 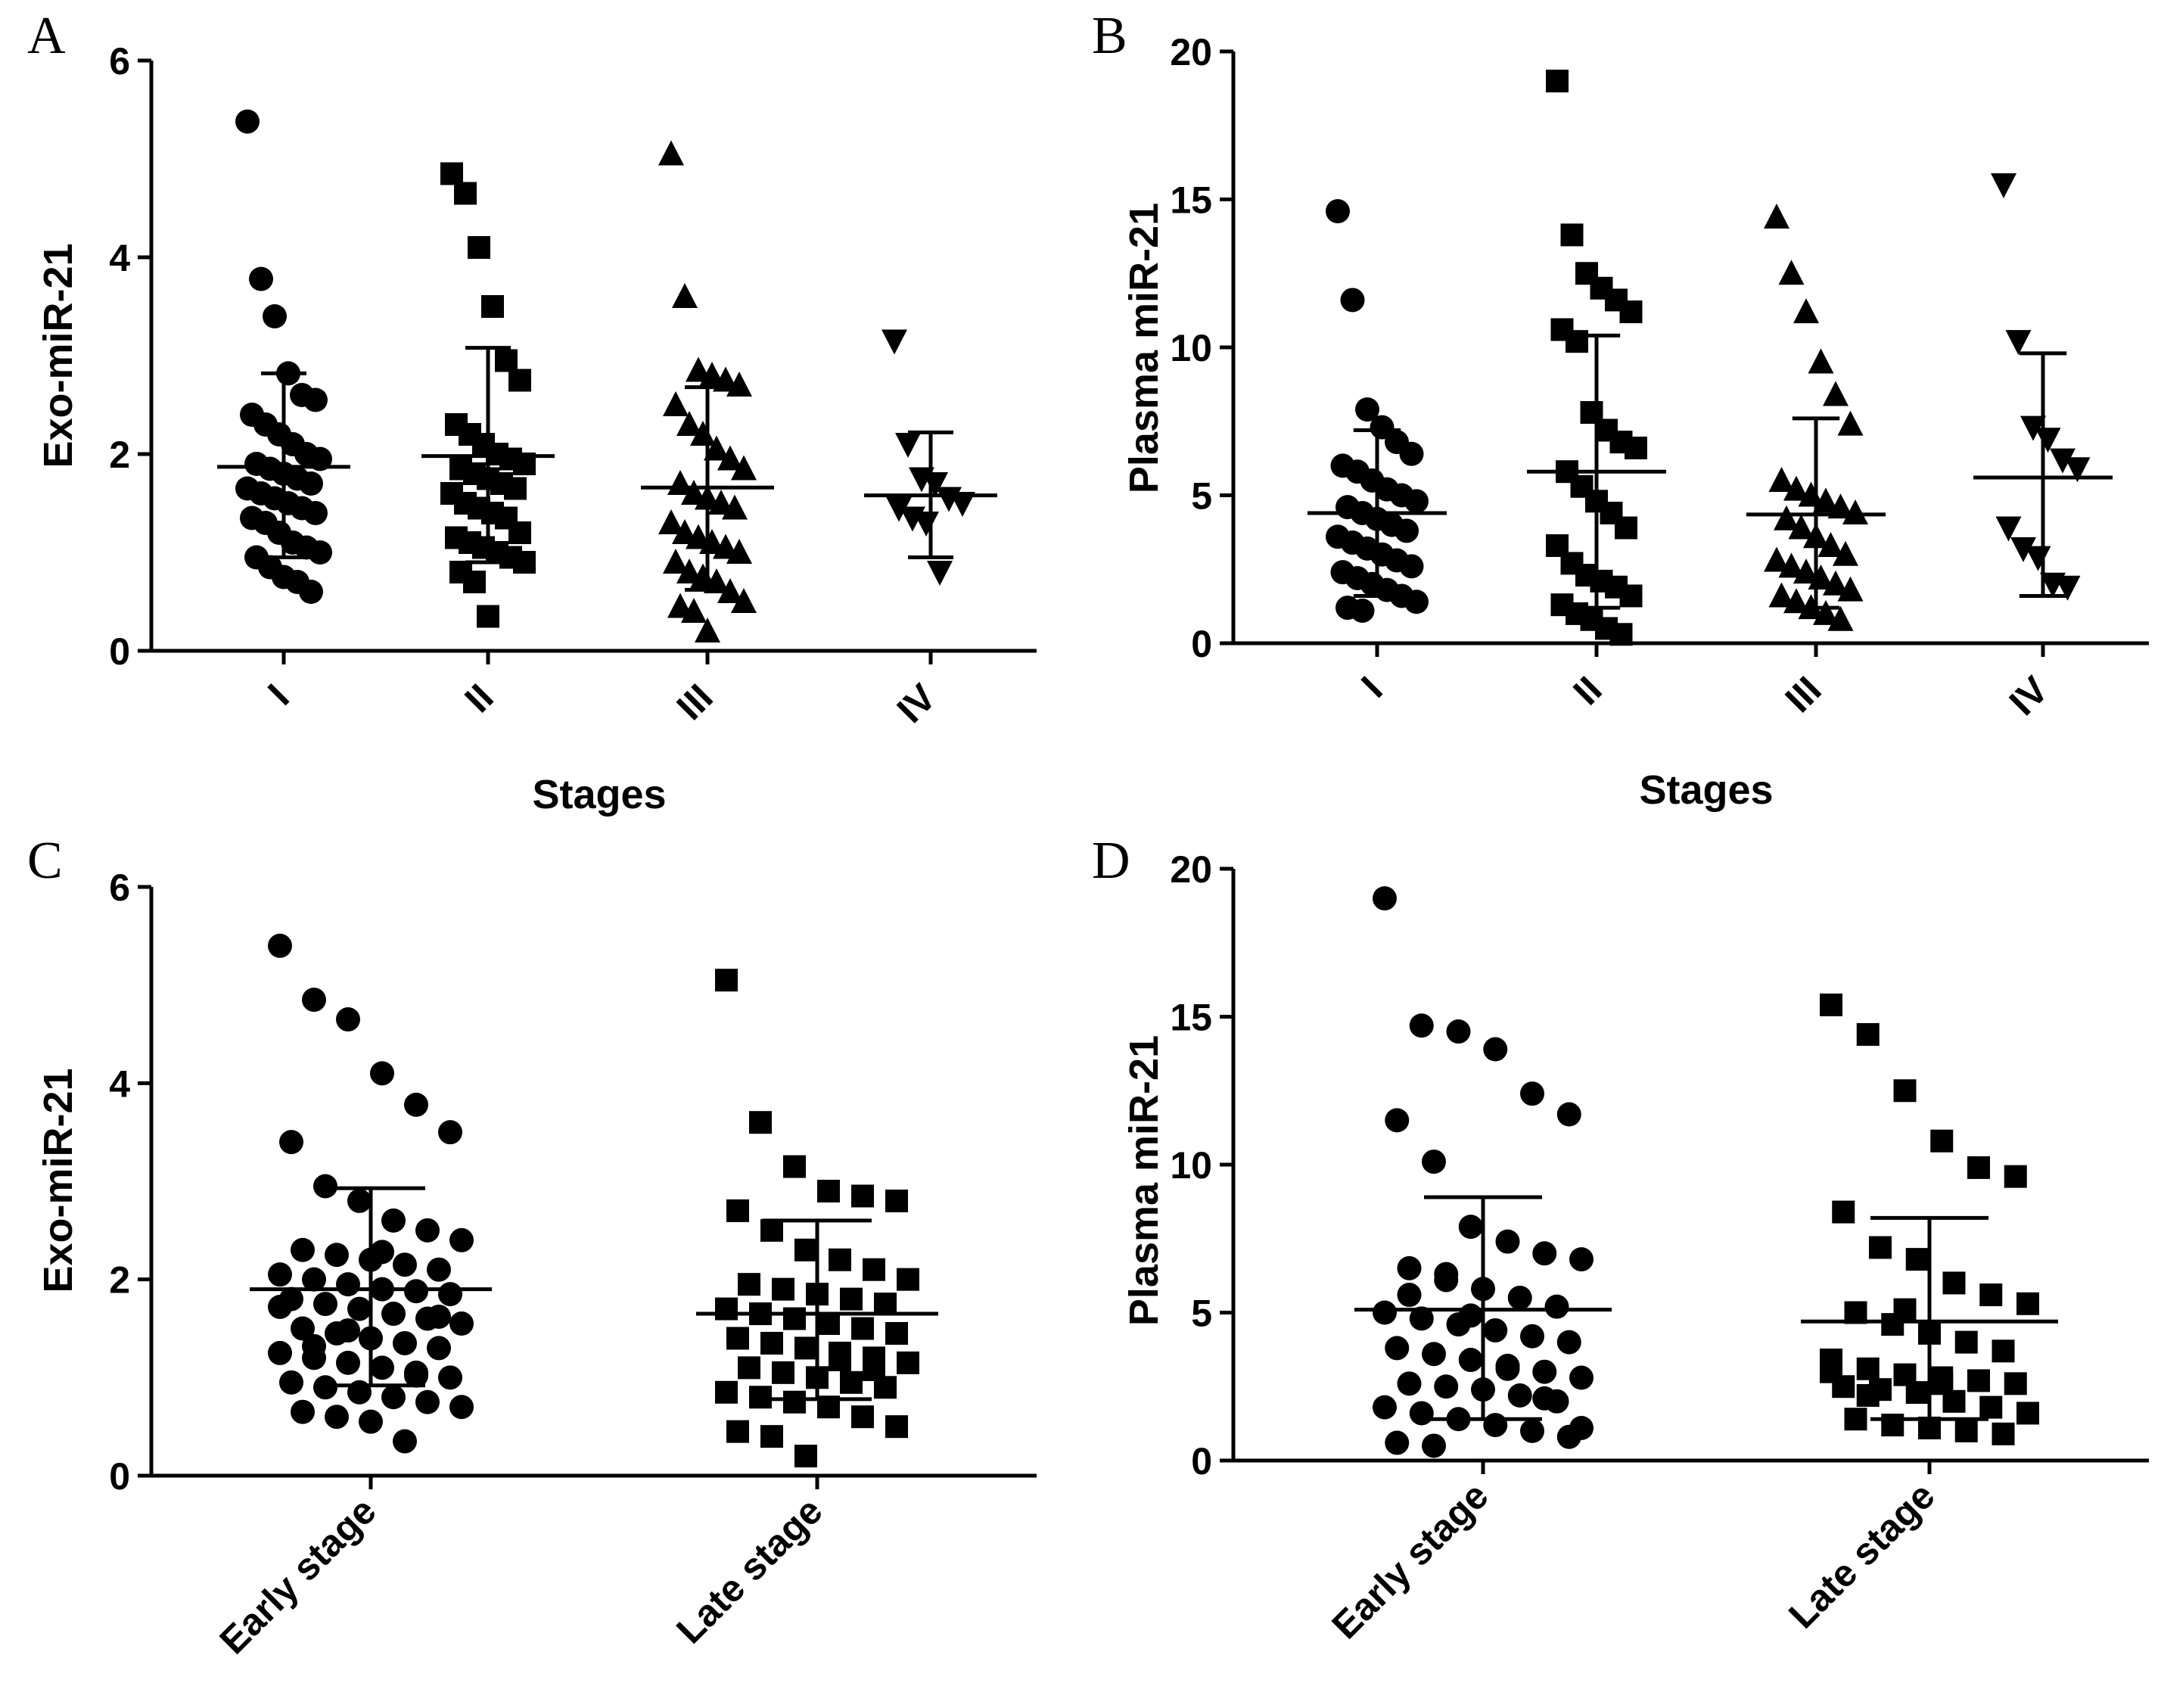 What do you see at coordinates (1144, 348) in the screenshot?
I see `y-axis-title-b: Plasma miR-21` at bounding box center [1144, 348].